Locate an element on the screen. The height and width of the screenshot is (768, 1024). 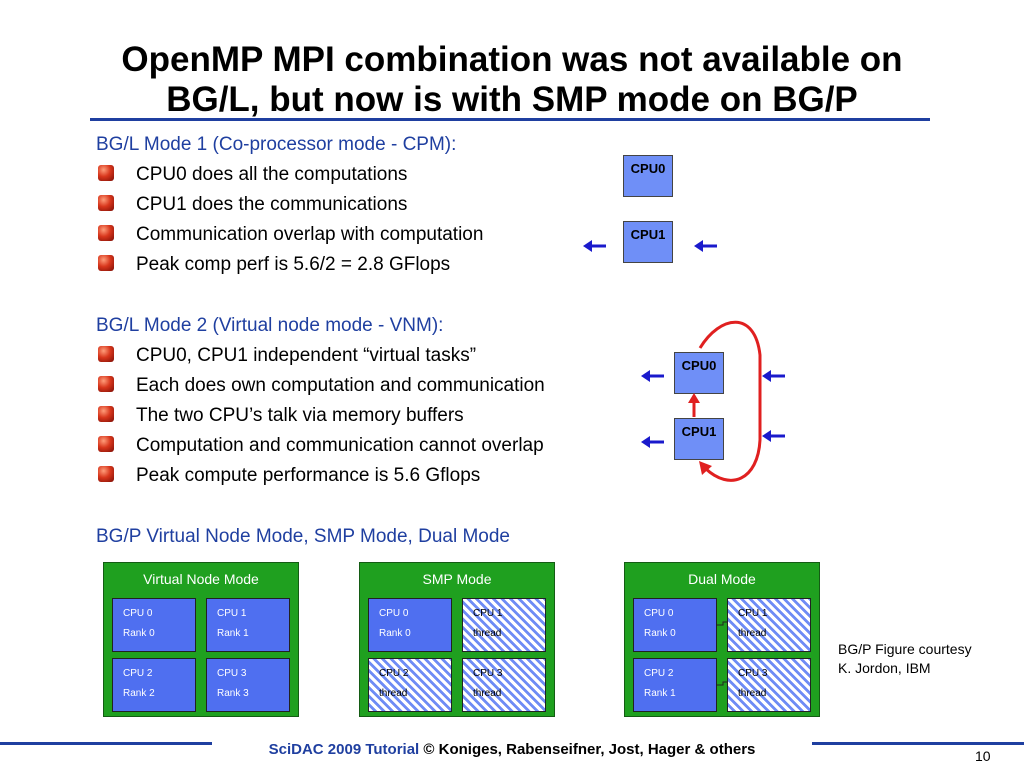
figure-courtesy: BG/P Figure courtesy K. Jordon, IBM is located at coordinates (905, 659).